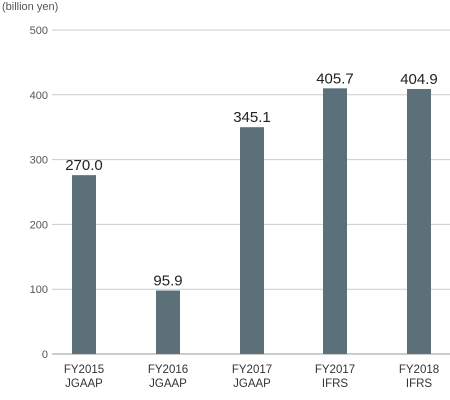 This screenshot has width=450, height=400. Describe the element at coordinates (167, 280) in the screenshot. I see `data-label: 95.9` at that location.